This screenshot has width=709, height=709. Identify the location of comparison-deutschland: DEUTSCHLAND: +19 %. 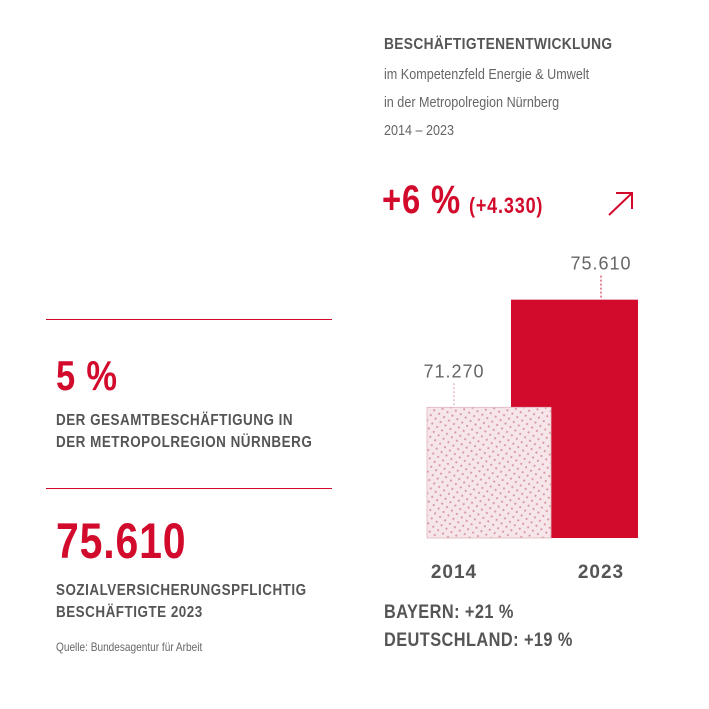
(478, 641).